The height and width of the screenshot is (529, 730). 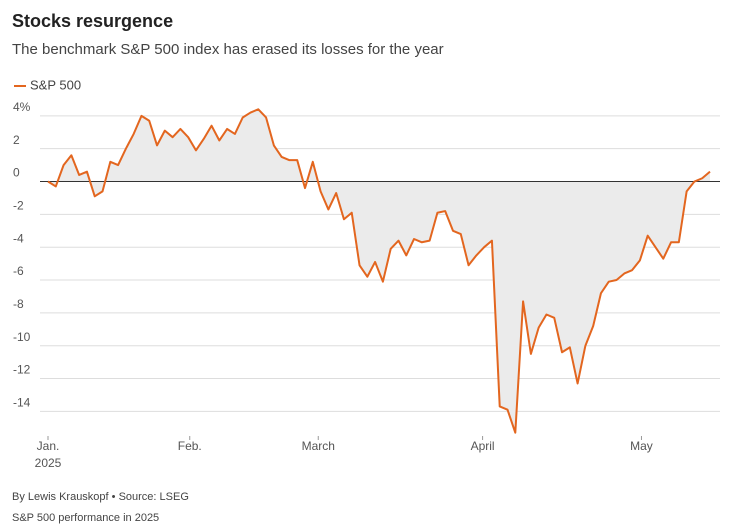 What do you see at coordinates (22, 370) in the screenshot?
I see `y-tick-label: -12` at bounding box center [22, 370].